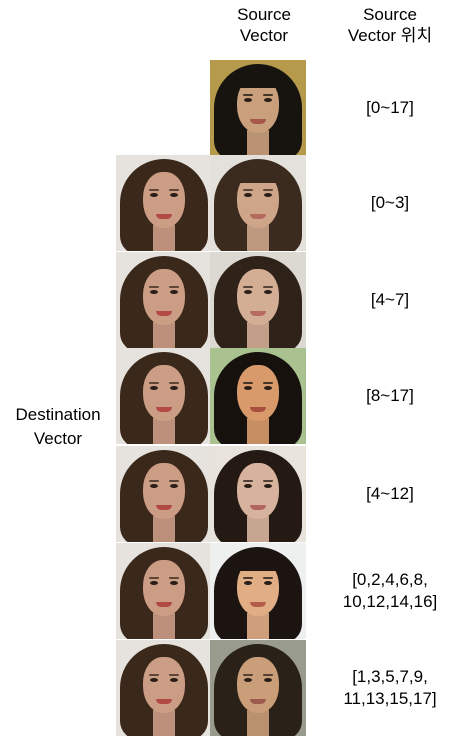 The height and width of the screenshot is (742, 457). I want to click on source-vector-position-label: [4~7], so click(390, 299).